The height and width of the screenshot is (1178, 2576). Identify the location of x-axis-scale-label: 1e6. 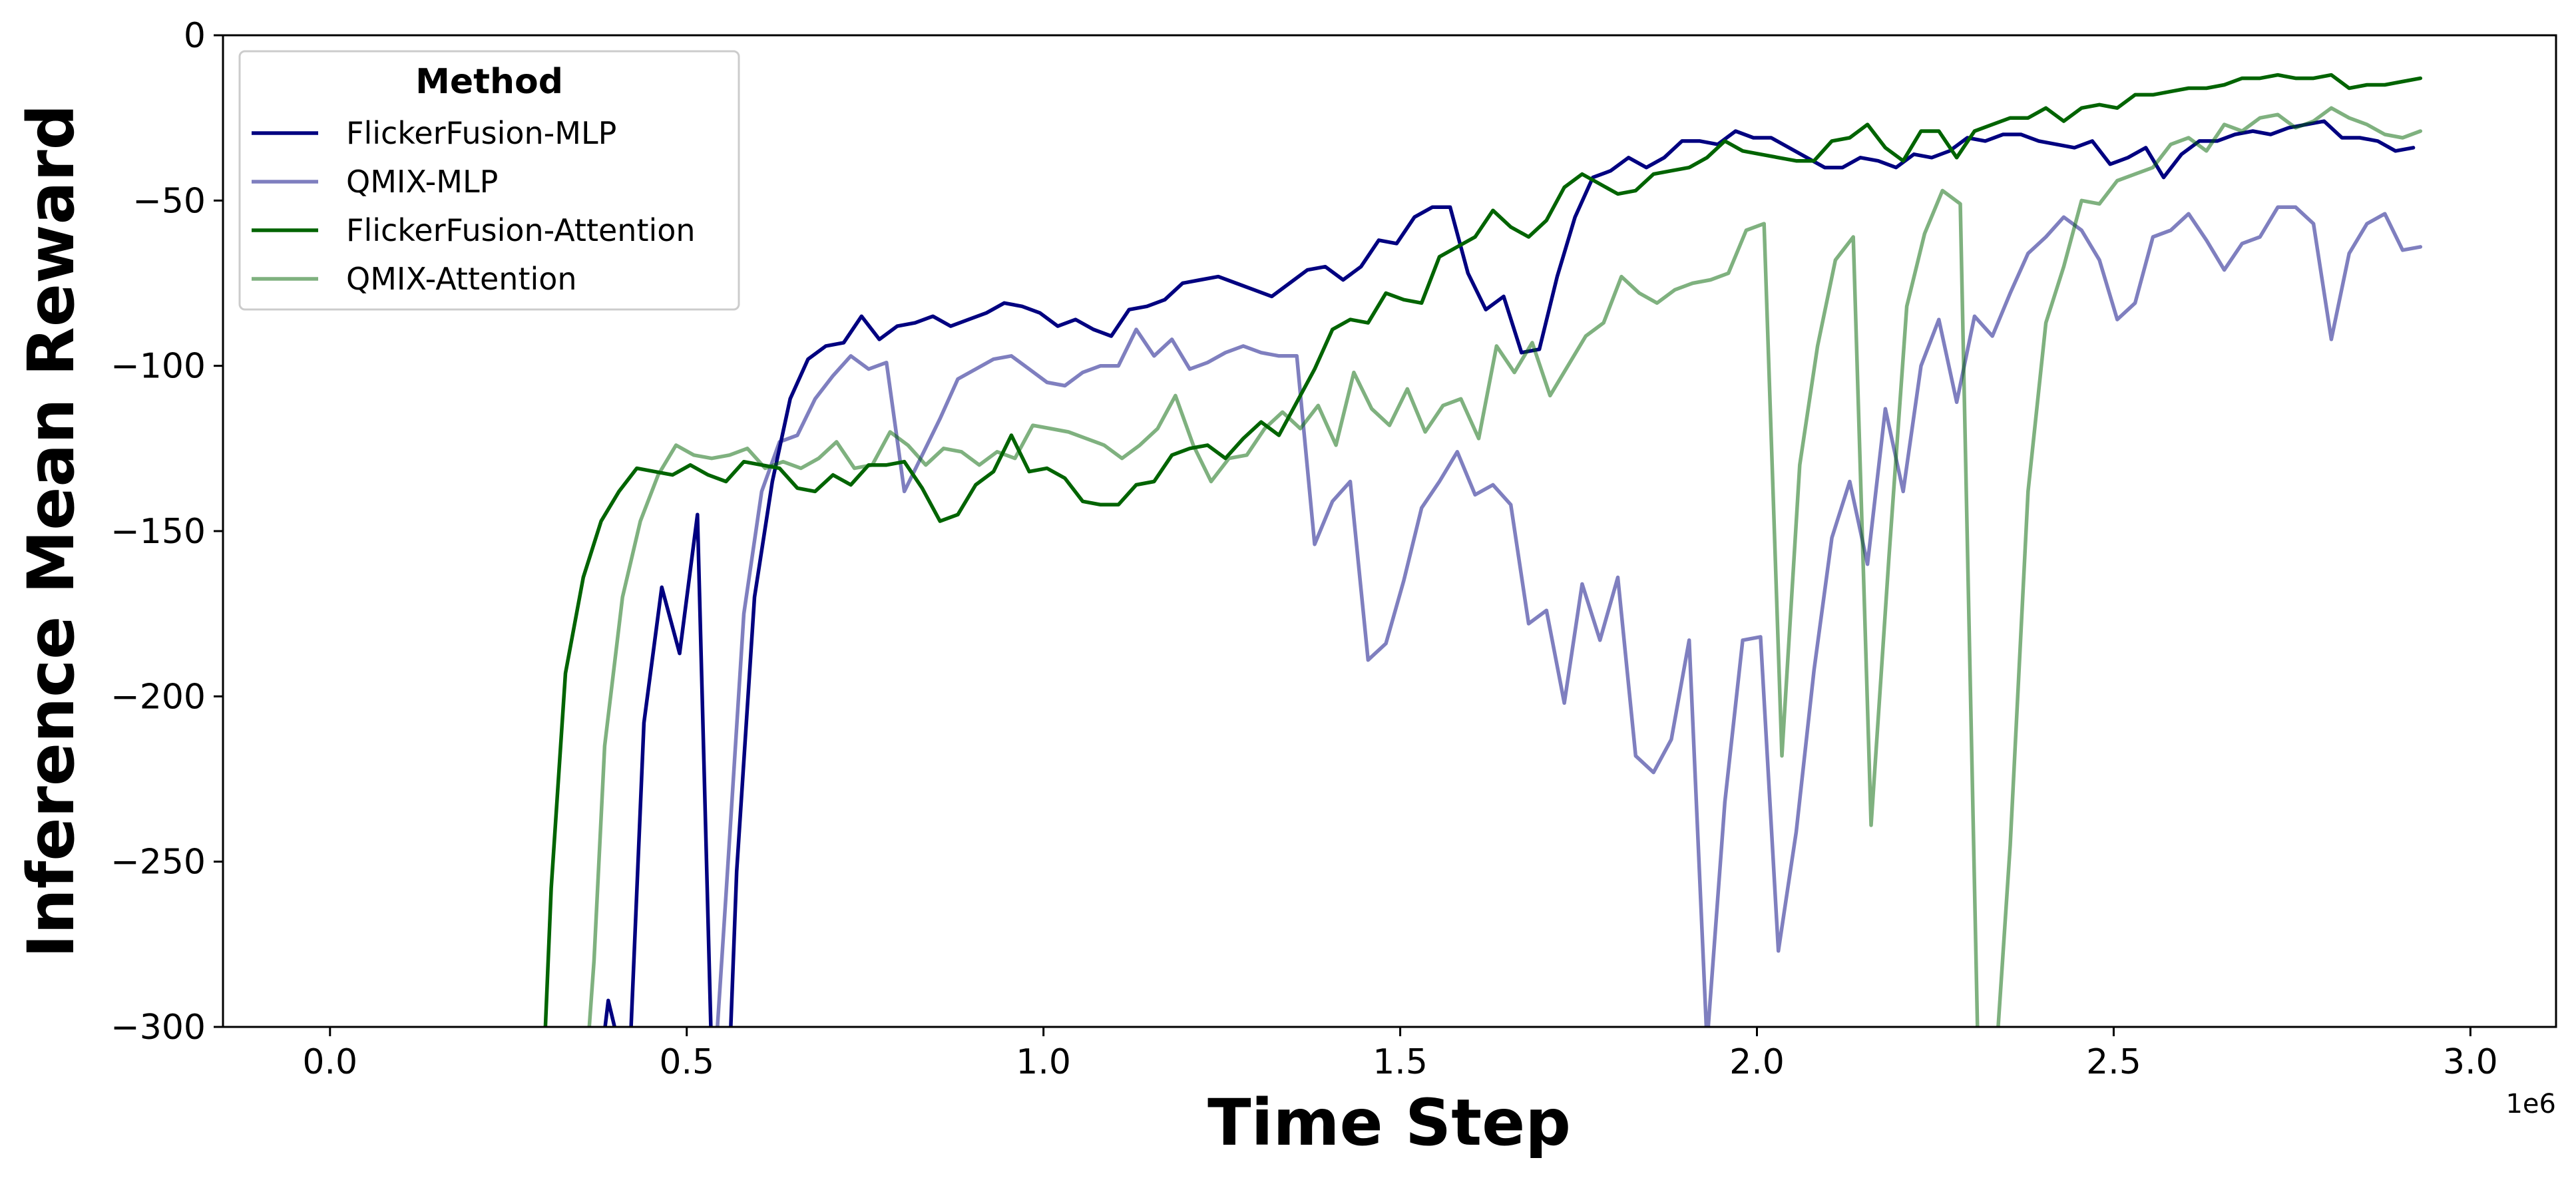
(2530, 1104).